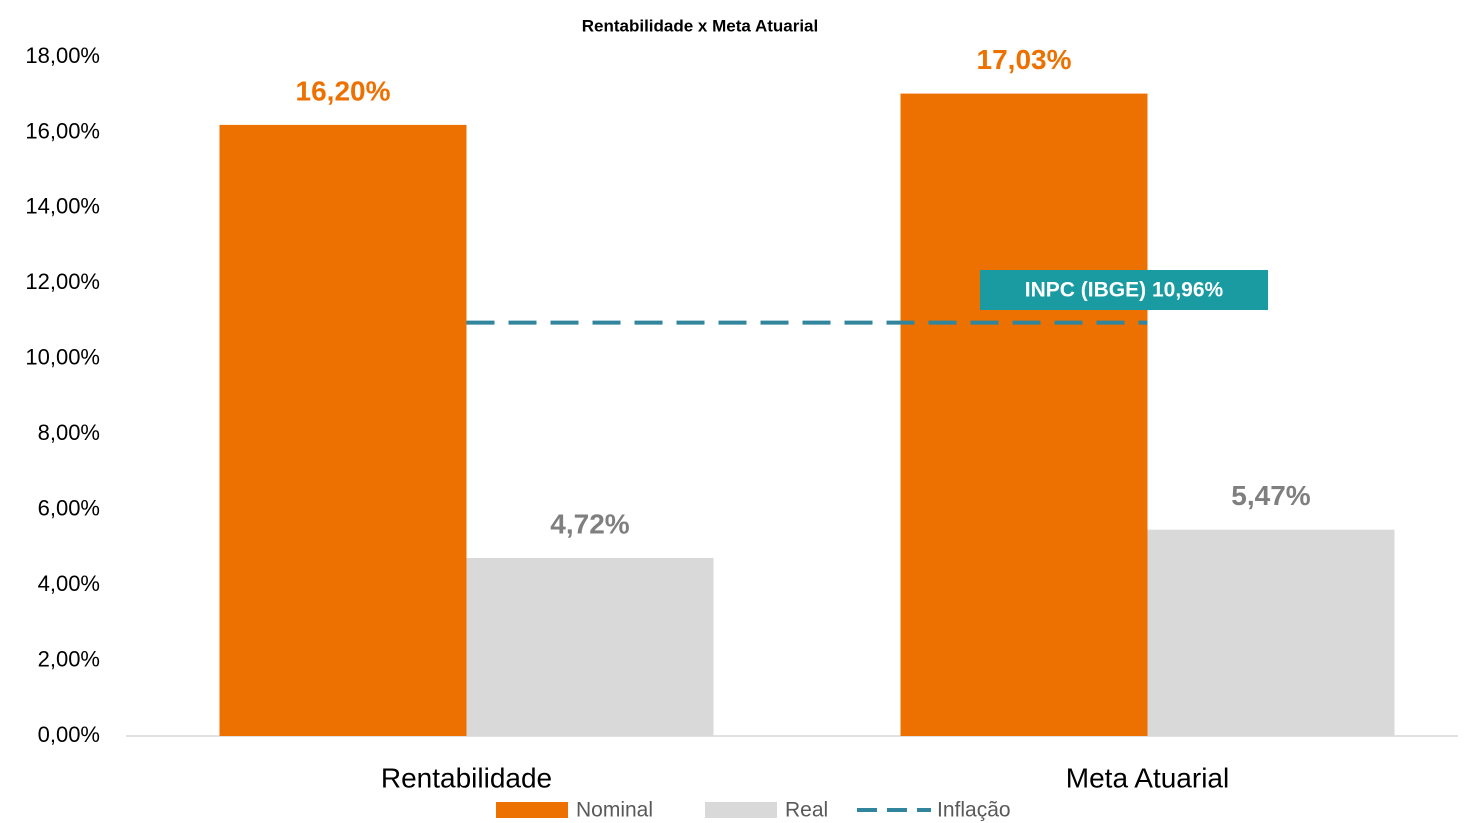  I want to click on value-label: 16,20%, so click(343, 90).